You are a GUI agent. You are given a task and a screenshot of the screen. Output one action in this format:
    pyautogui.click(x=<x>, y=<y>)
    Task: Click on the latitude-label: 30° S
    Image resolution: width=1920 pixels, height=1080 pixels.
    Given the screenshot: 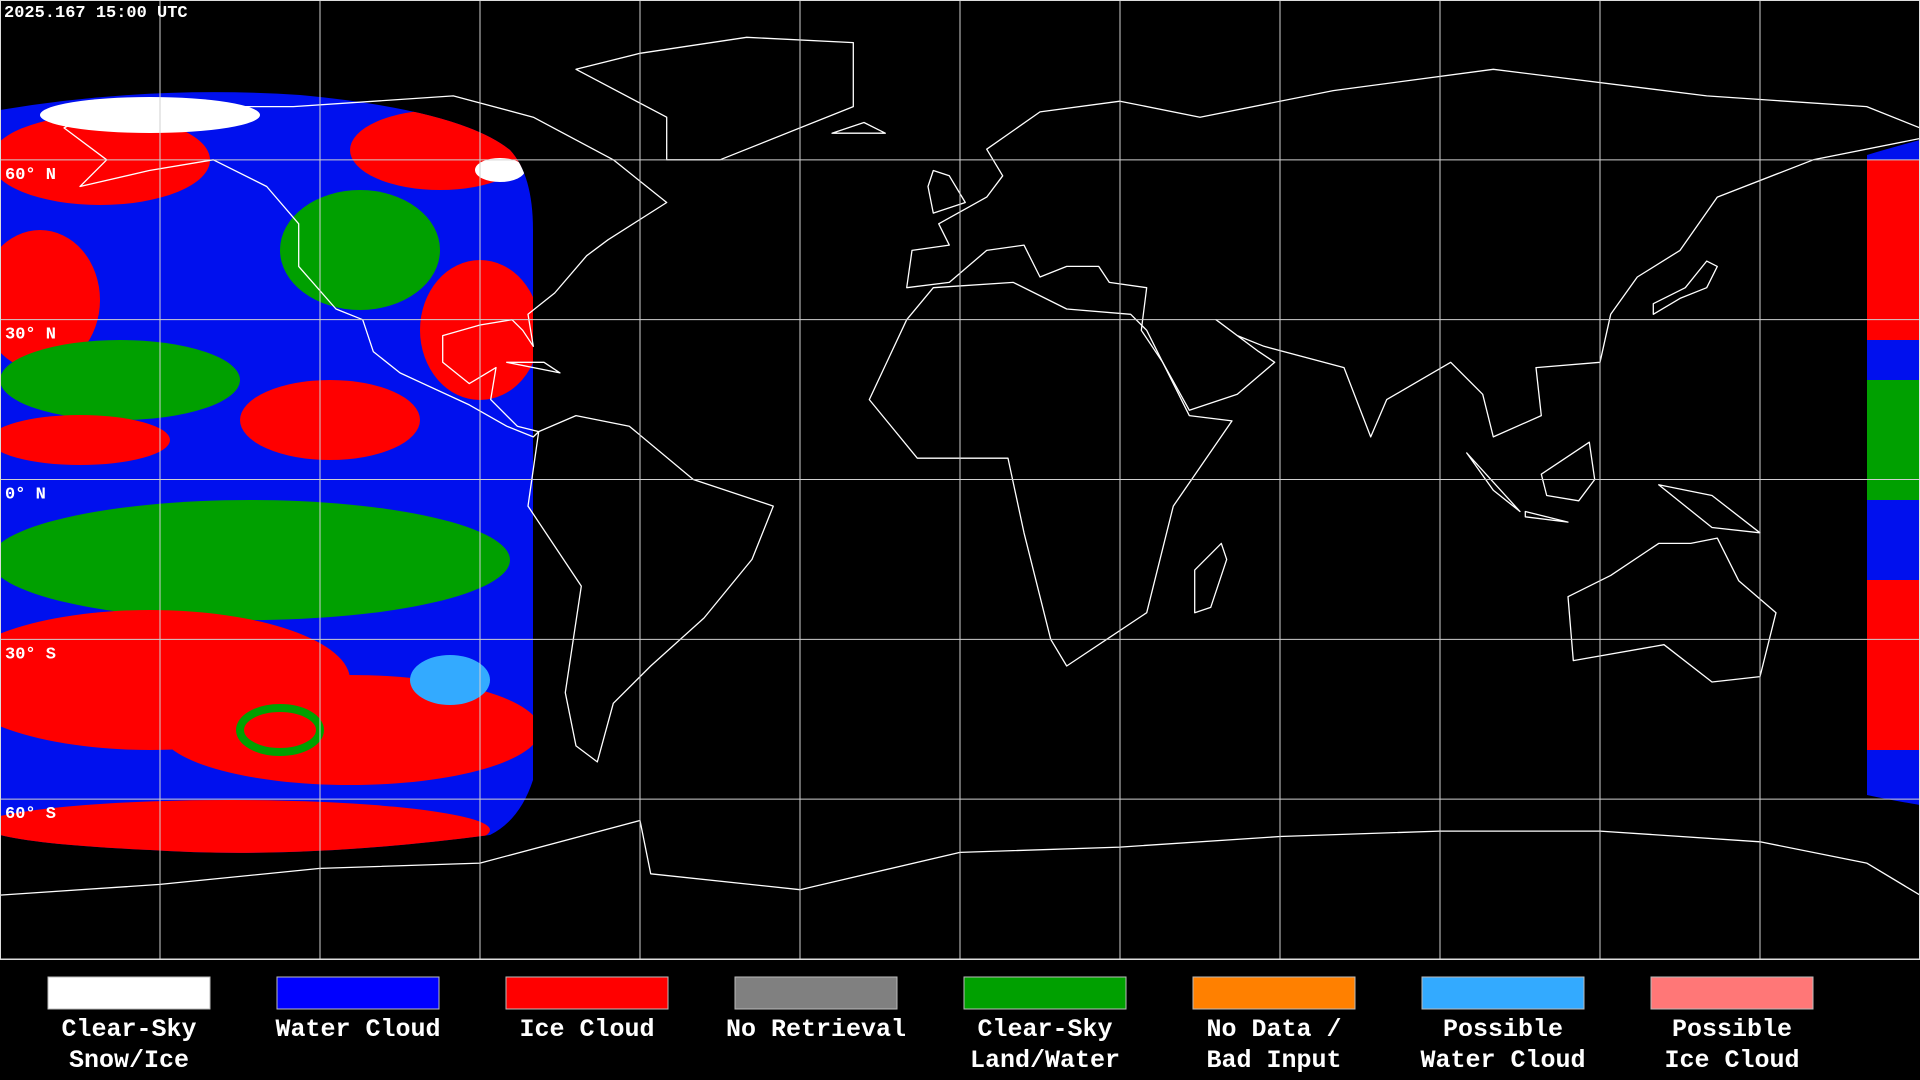 What is the action you would take?
    pyautogui.click(x=30, y=654)
    